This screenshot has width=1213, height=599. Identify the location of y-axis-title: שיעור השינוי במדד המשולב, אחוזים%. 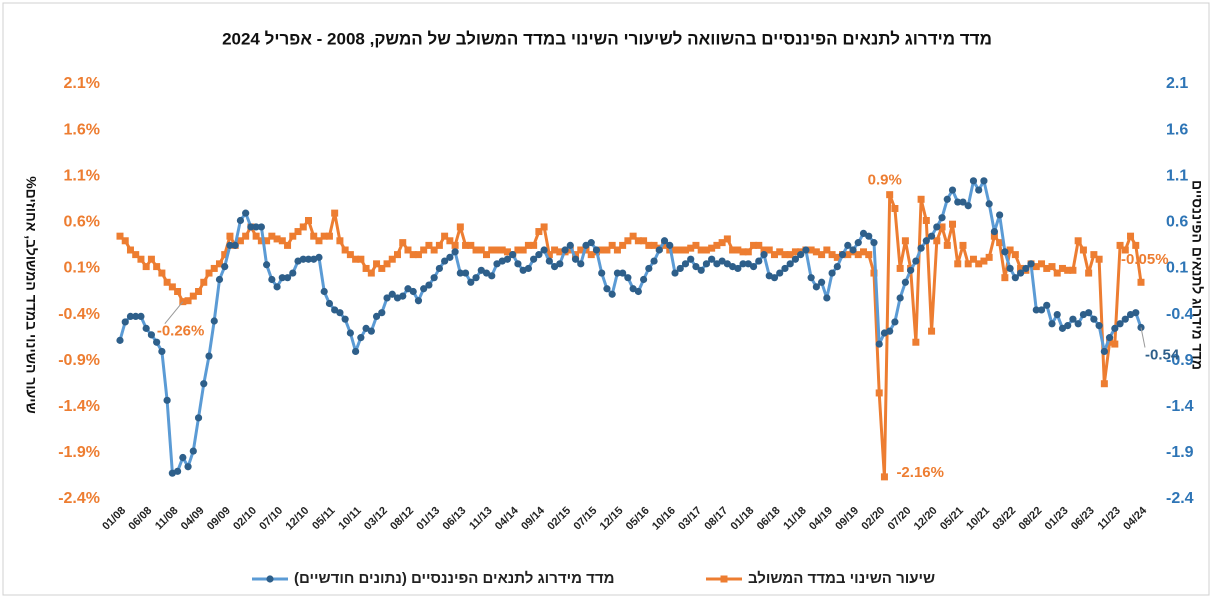
(31, 295).